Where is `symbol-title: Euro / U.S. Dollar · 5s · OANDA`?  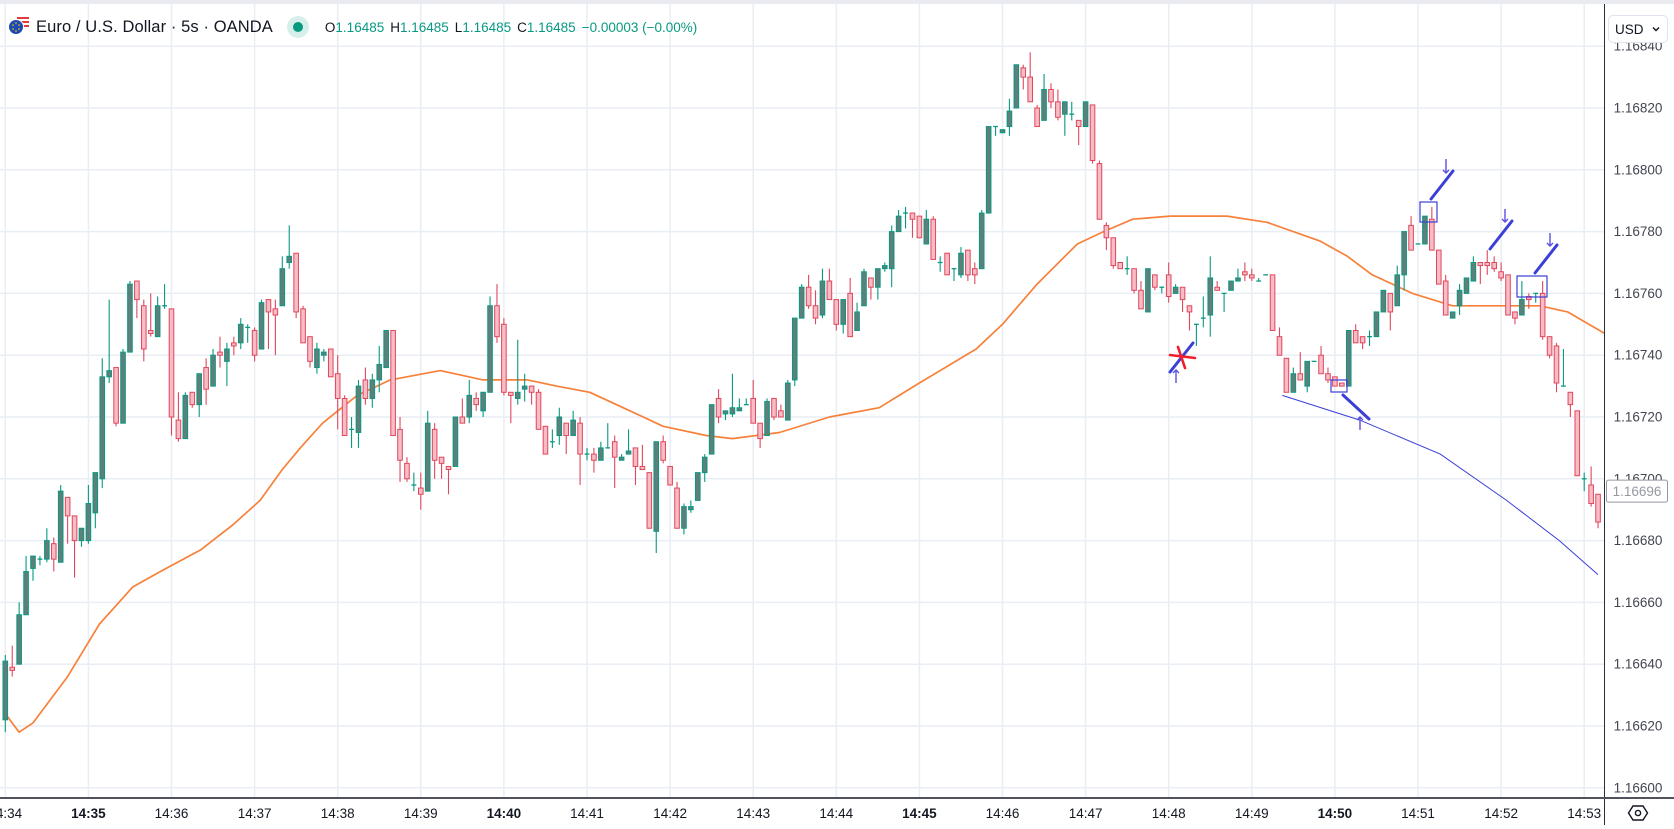 symbol-title: Euro / U.S. Dollar · 5s · OANDA is located at coordinates (154, 26).